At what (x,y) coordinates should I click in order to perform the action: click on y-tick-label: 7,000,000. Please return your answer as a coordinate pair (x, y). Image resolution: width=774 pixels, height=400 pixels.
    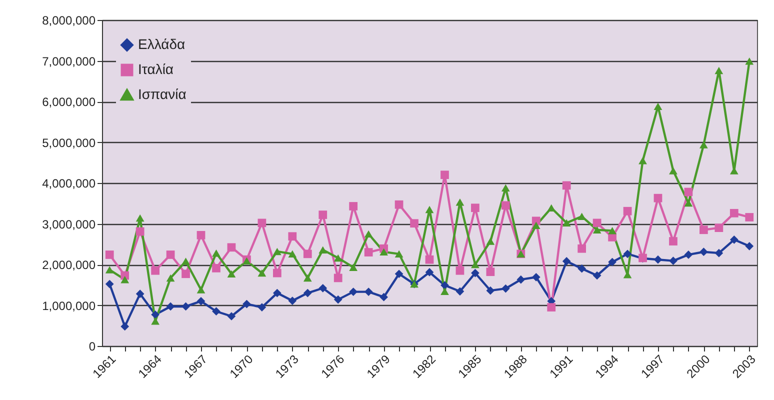
    Looking at the image, I should click on (69, 61).